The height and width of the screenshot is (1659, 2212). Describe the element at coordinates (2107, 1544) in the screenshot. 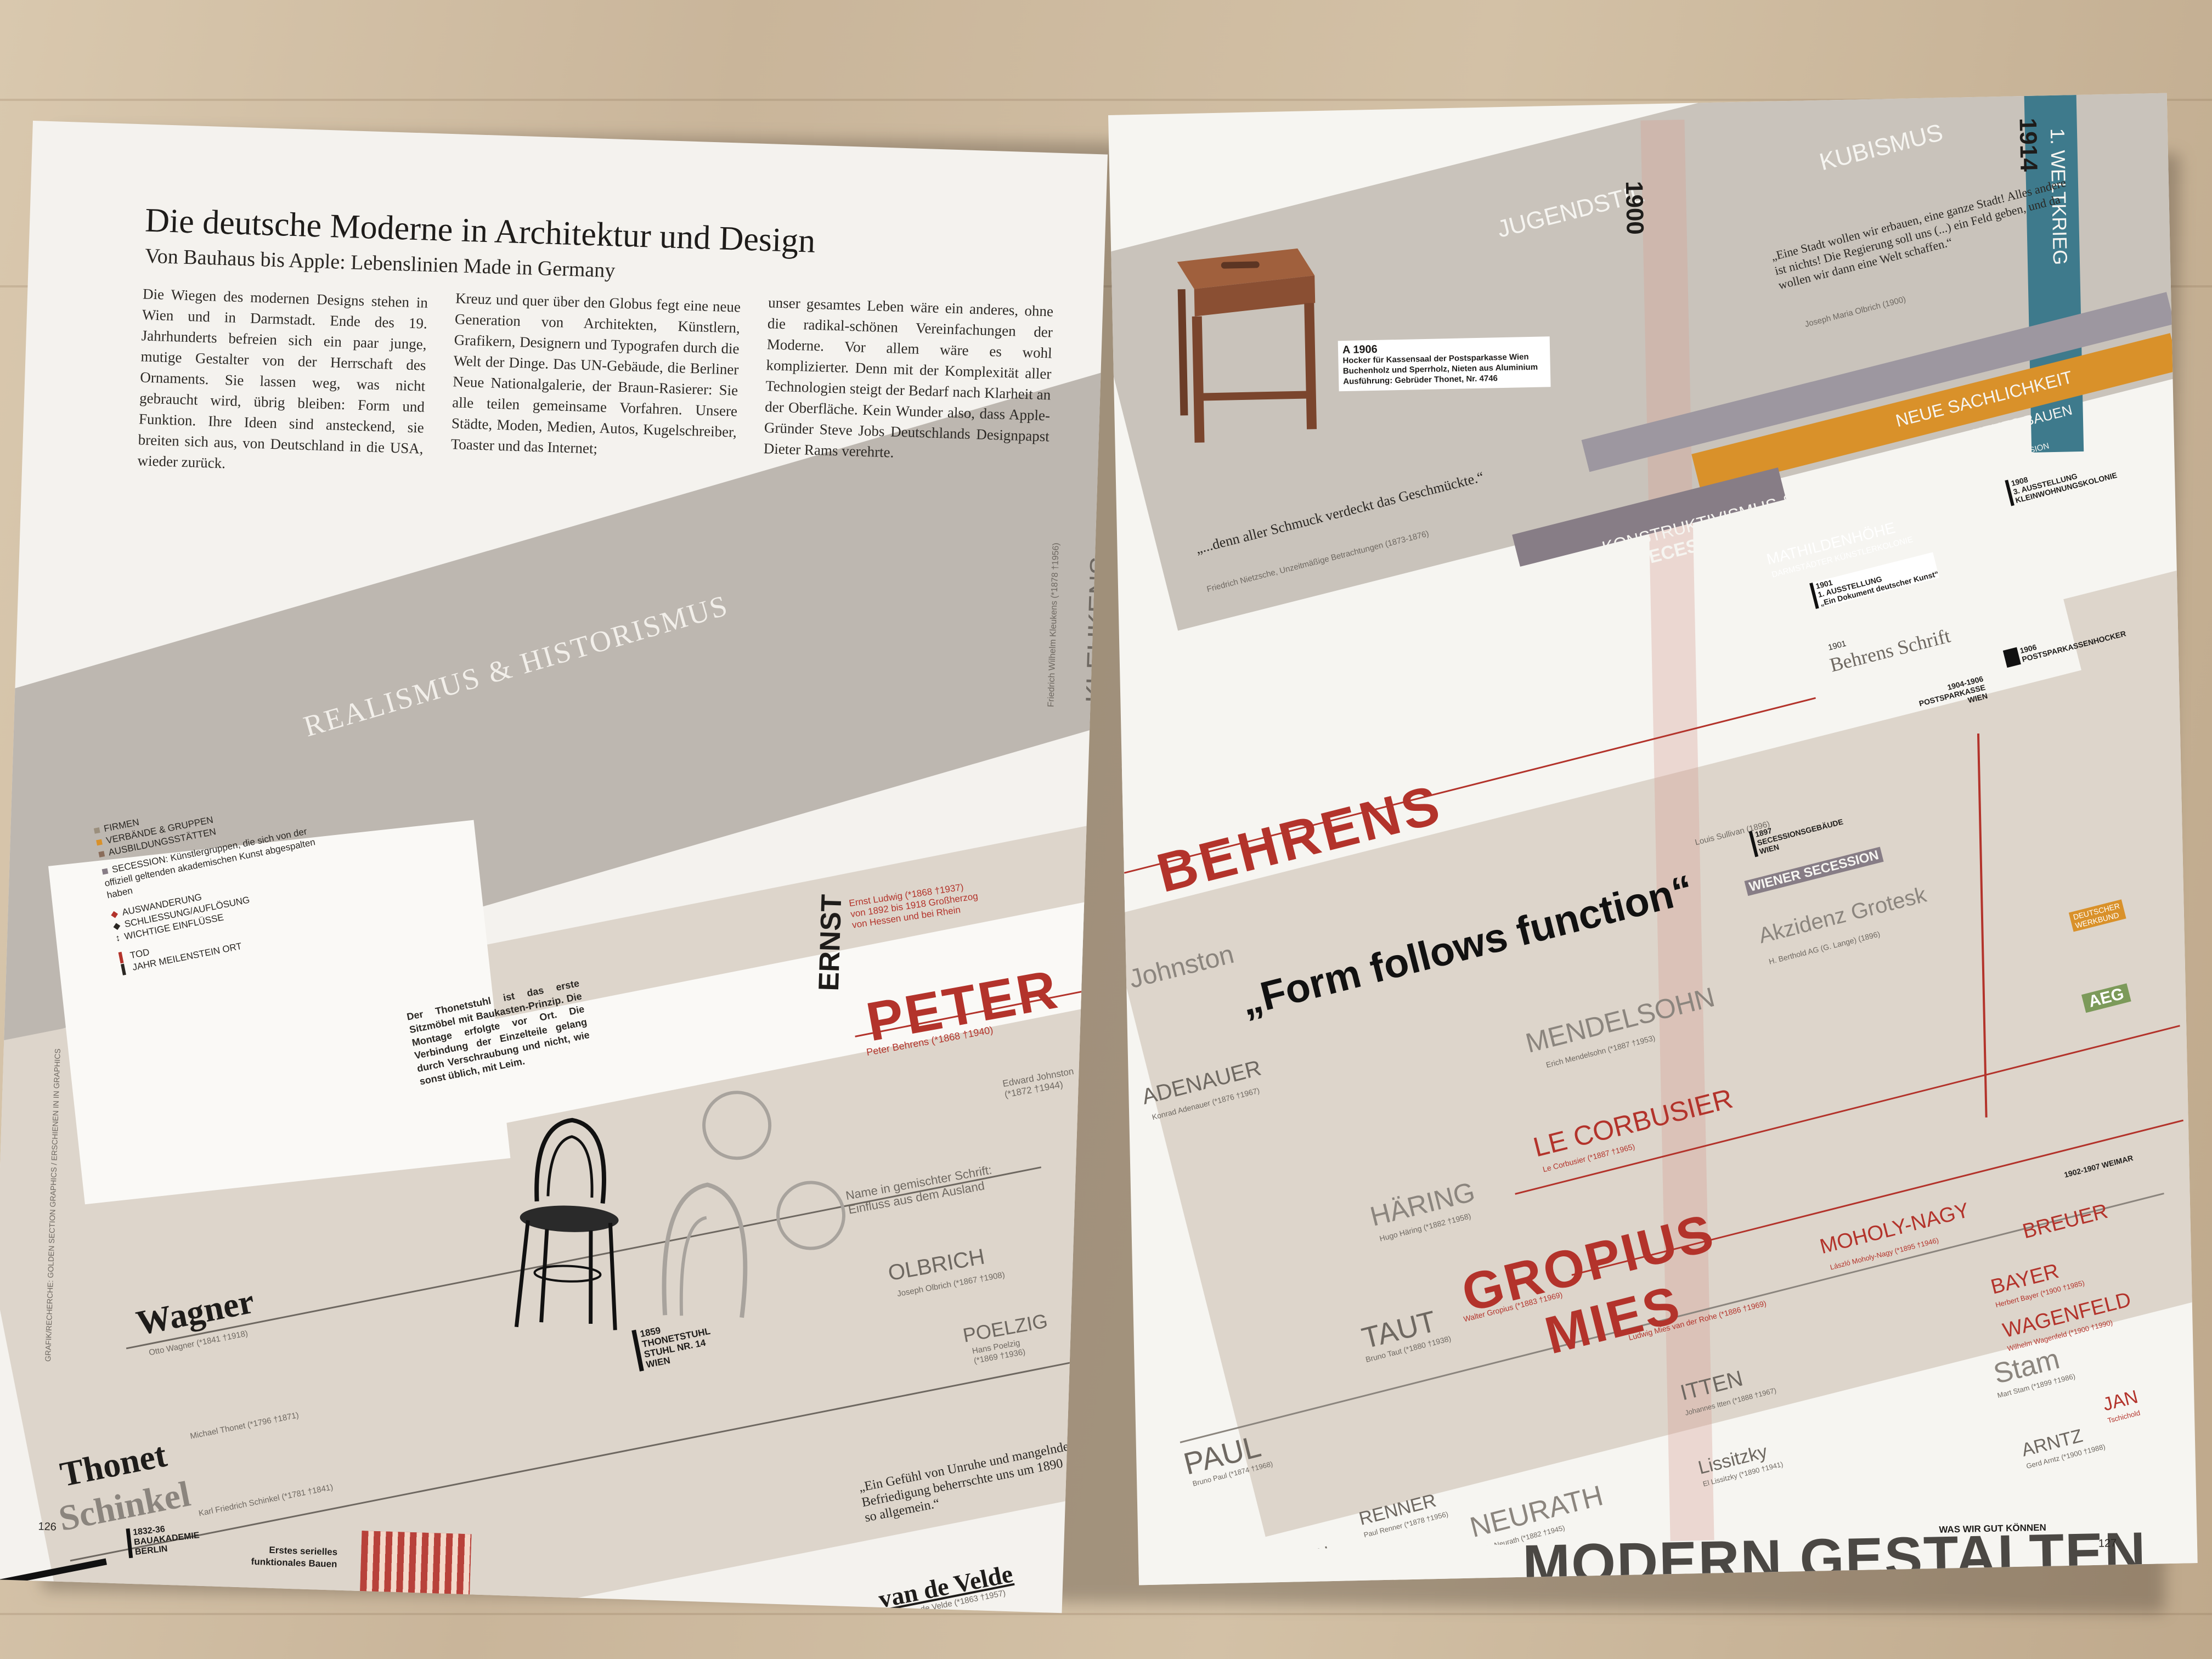

I see `page-number-right: 127` at that location.